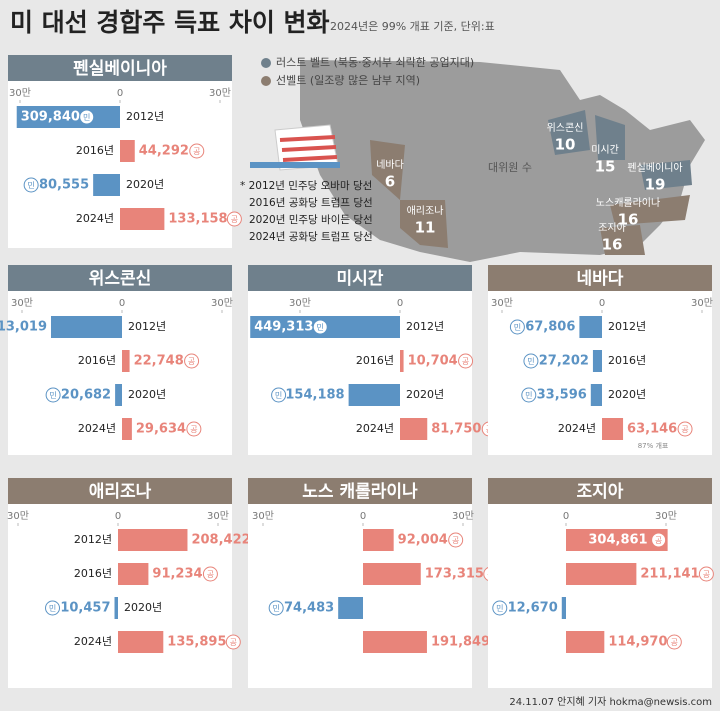 This screenshot has height=711, width=720. I want to click on value-label: 173,315, so click(454, 574).